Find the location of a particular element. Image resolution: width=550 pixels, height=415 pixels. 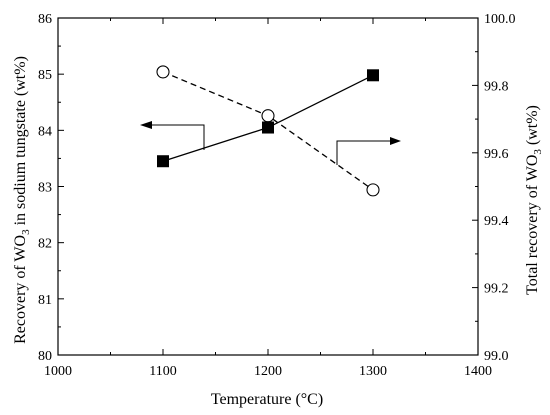

left-tick-label: 82 is located at coordinates (45, 244).